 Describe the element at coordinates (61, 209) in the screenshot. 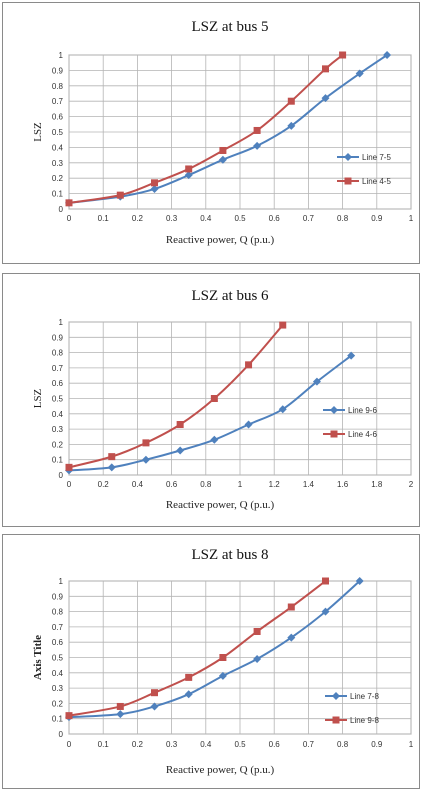

I see `y-tick-label: 0` at that location.